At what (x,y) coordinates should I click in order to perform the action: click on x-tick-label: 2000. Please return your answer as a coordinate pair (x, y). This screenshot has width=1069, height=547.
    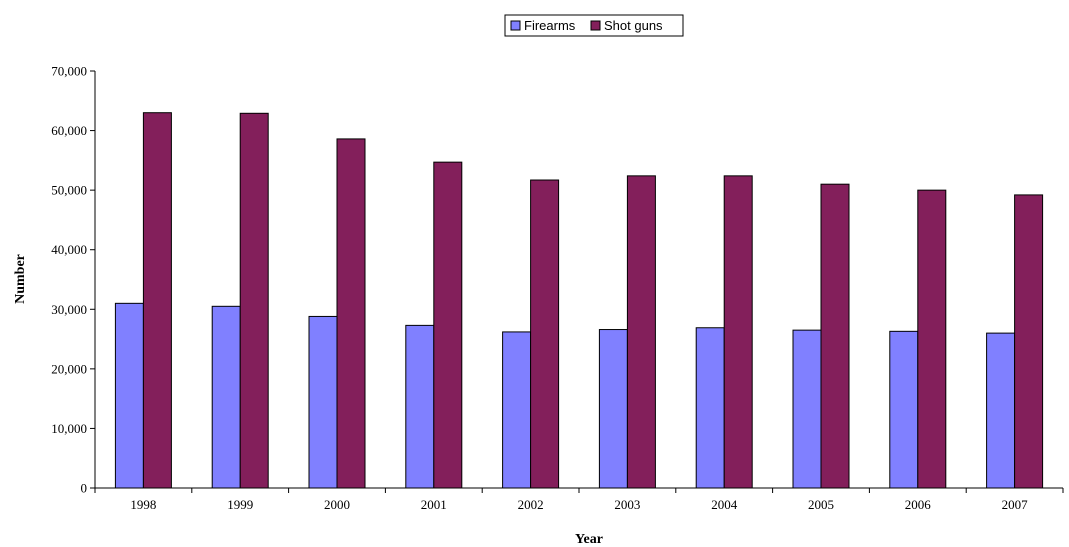
    Looking at the image, I should click on (337, 504).